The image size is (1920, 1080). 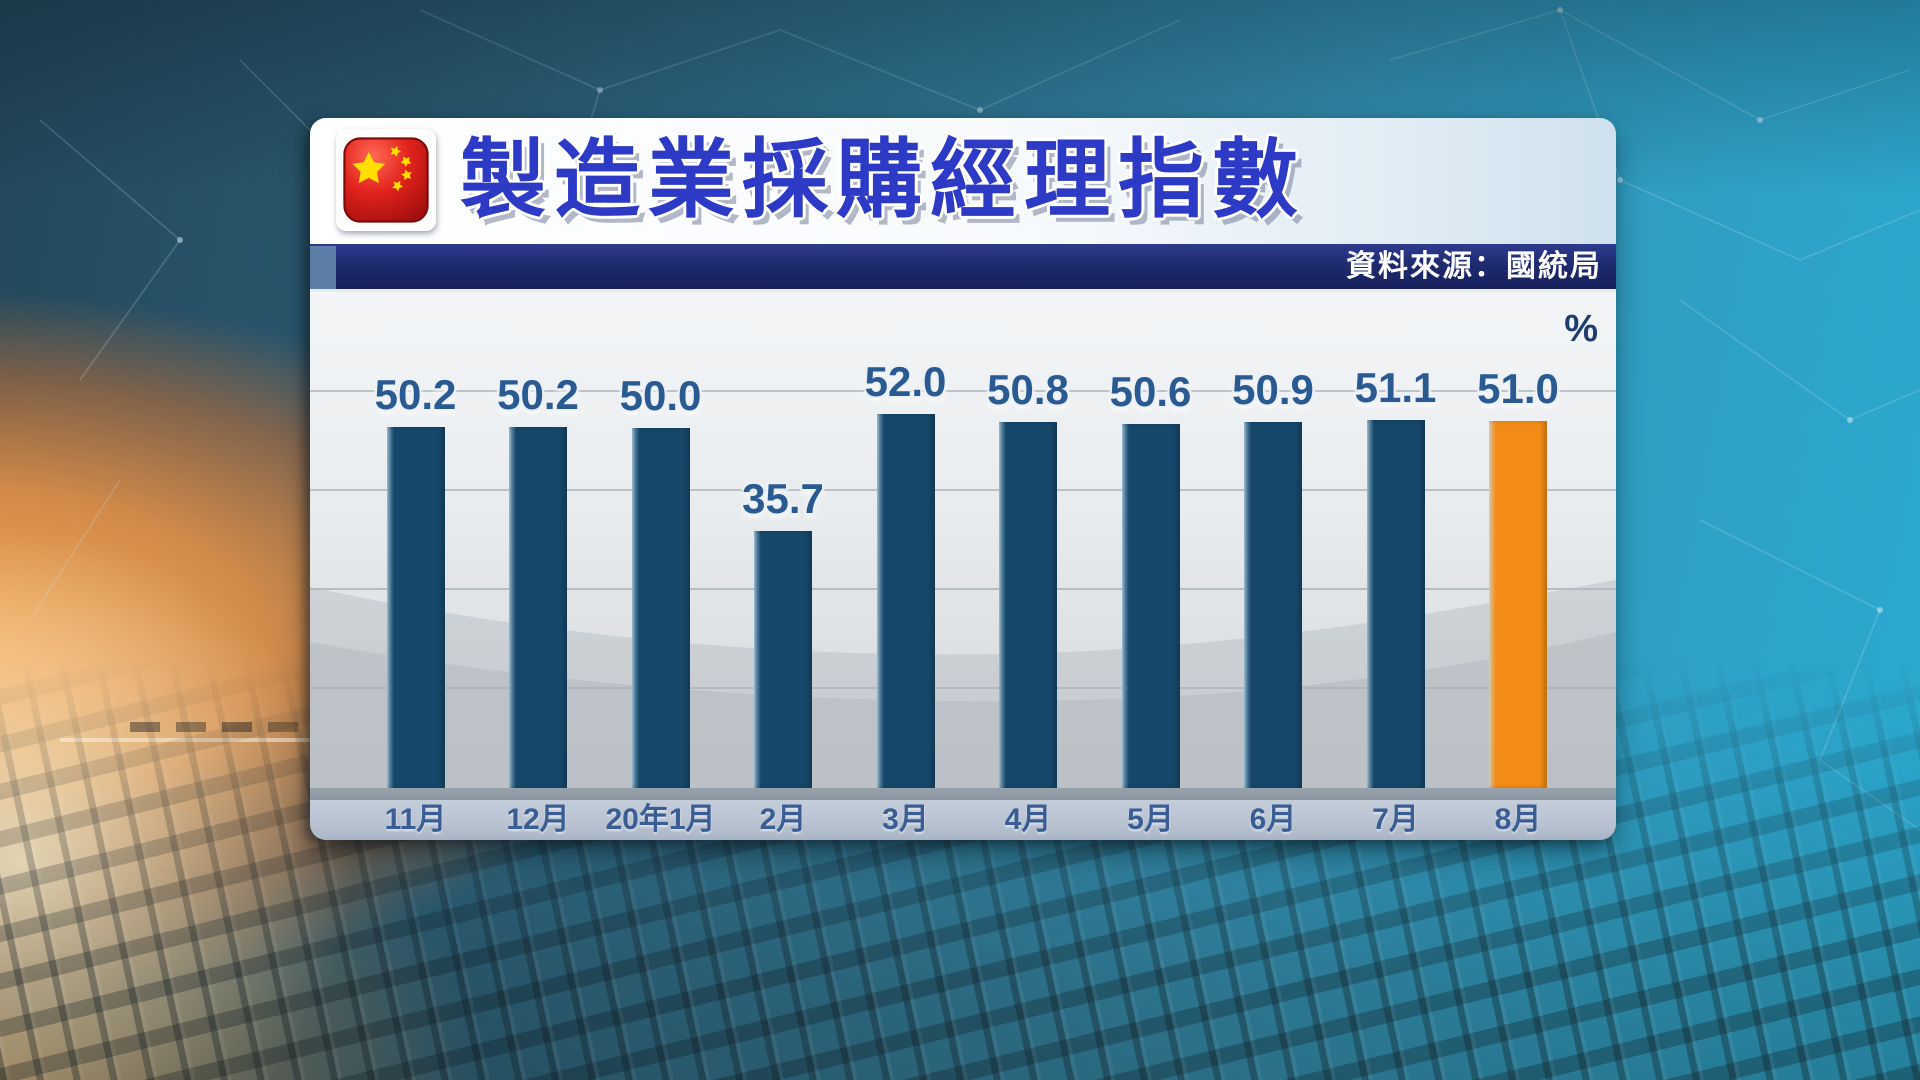 I want to click on x-axis-label: 6月, so click(x=1273, y=819).